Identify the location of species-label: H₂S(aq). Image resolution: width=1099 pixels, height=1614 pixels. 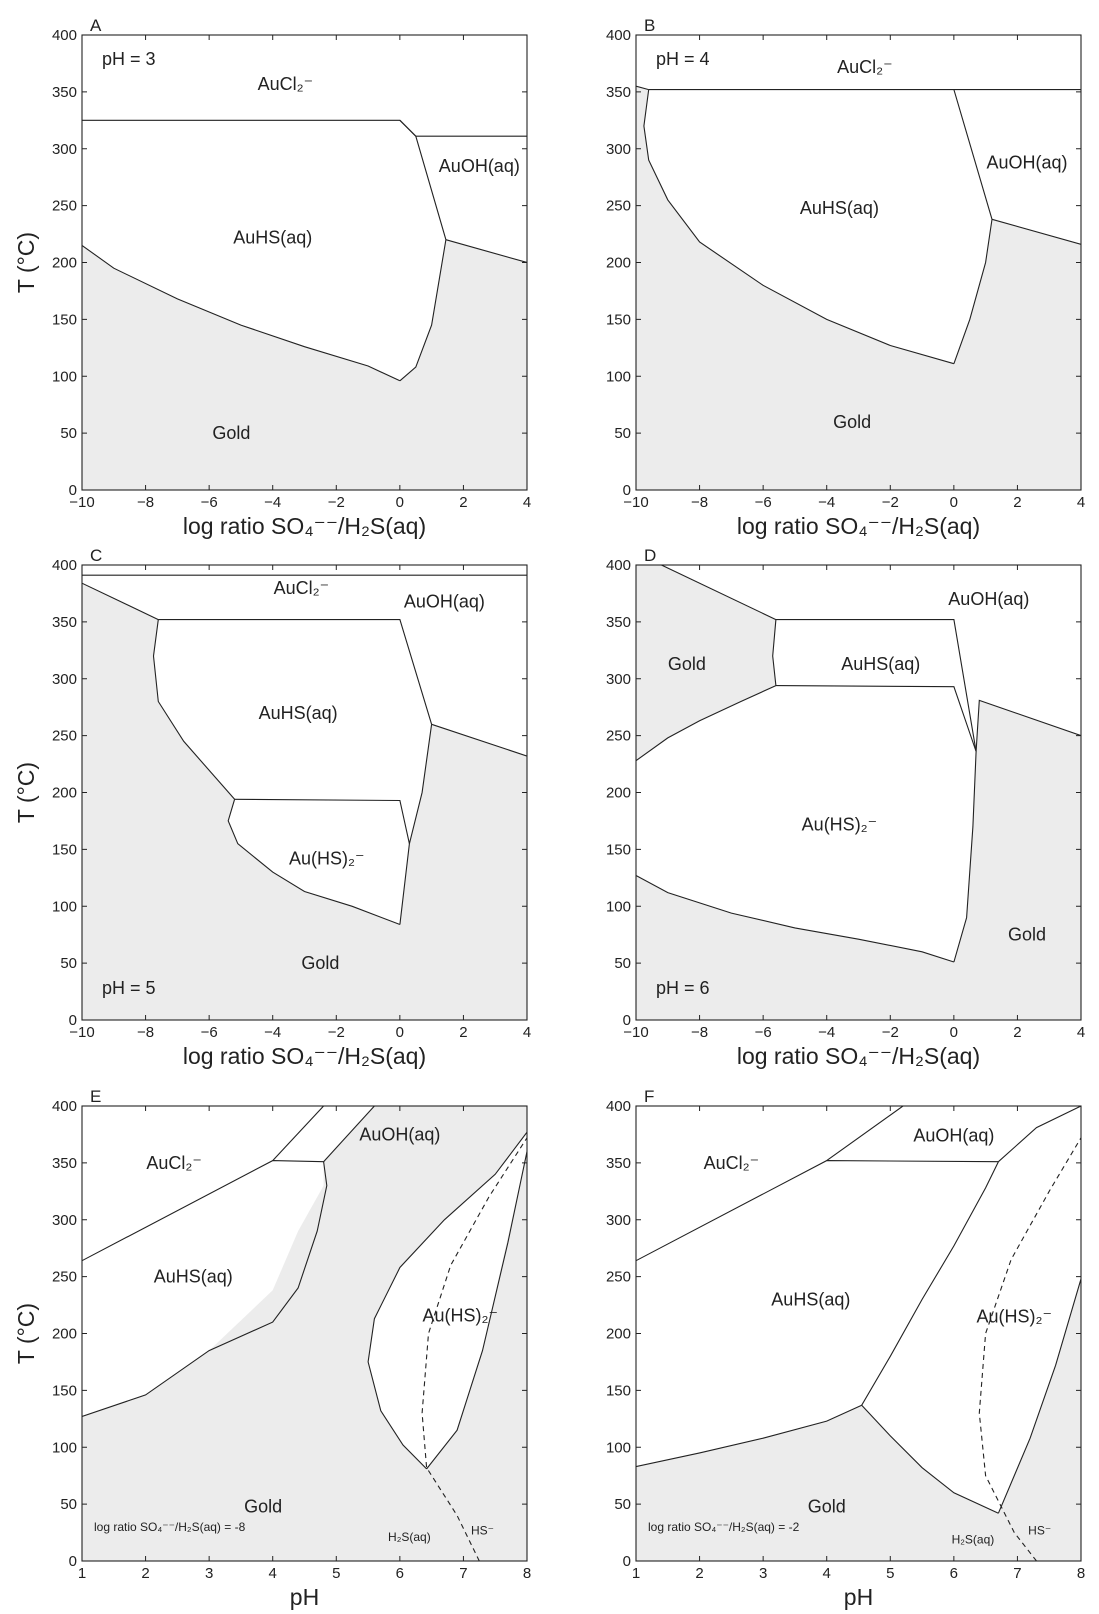
(973, 1539).